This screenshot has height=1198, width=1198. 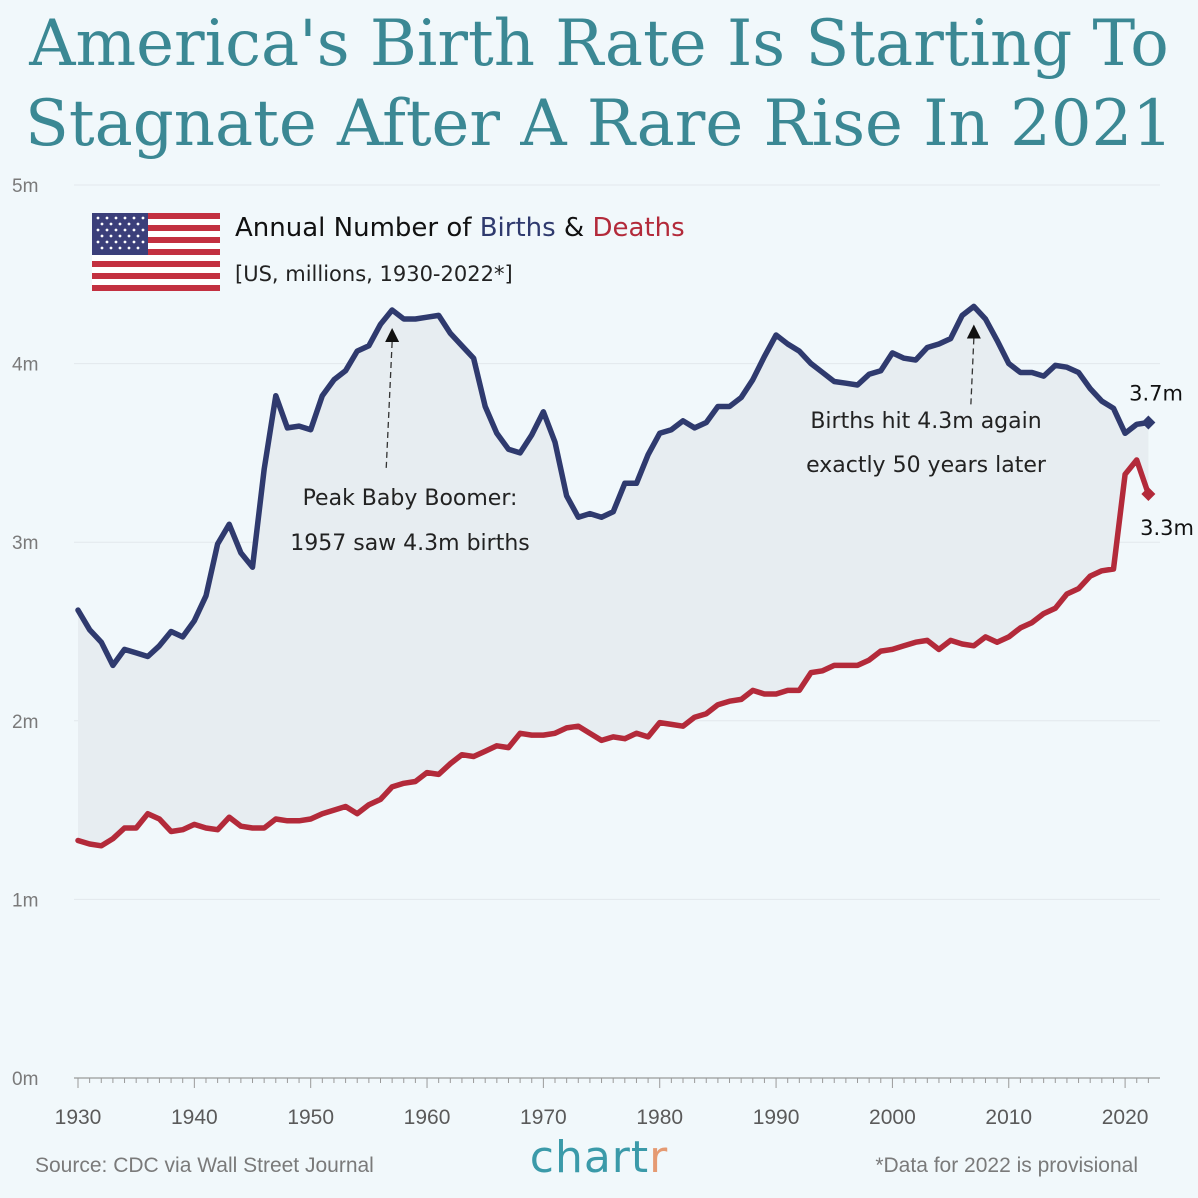 I want to click on x-tick-label: 1940, so click(x=194, y=1117).